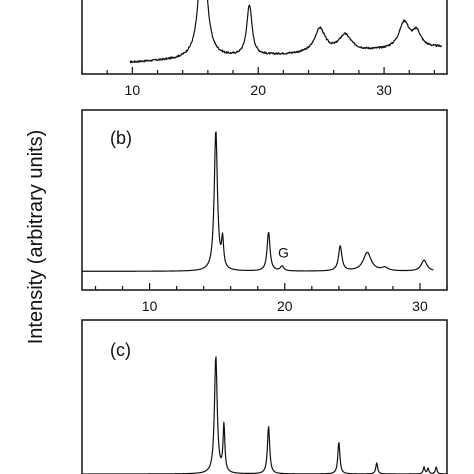 This screenshot has width=474, height=474. Describe the element at coordinates (121, 138) in the screenshot. I see `panel-label: (b)` at that location.